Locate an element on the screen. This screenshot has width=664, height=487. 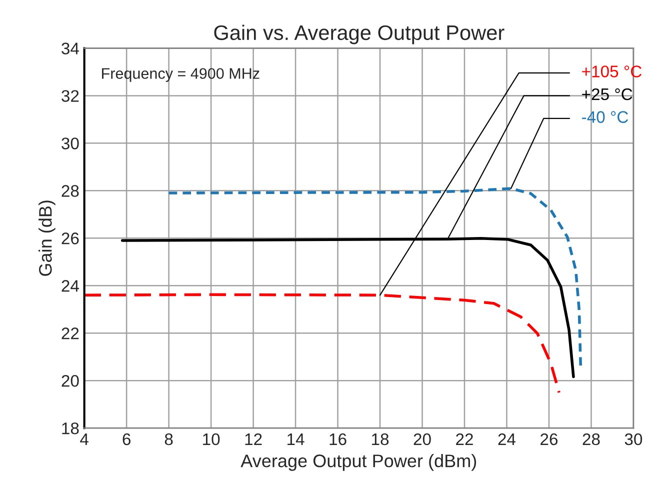
x-tick-label: 4 is located at coordinates (84, 440).